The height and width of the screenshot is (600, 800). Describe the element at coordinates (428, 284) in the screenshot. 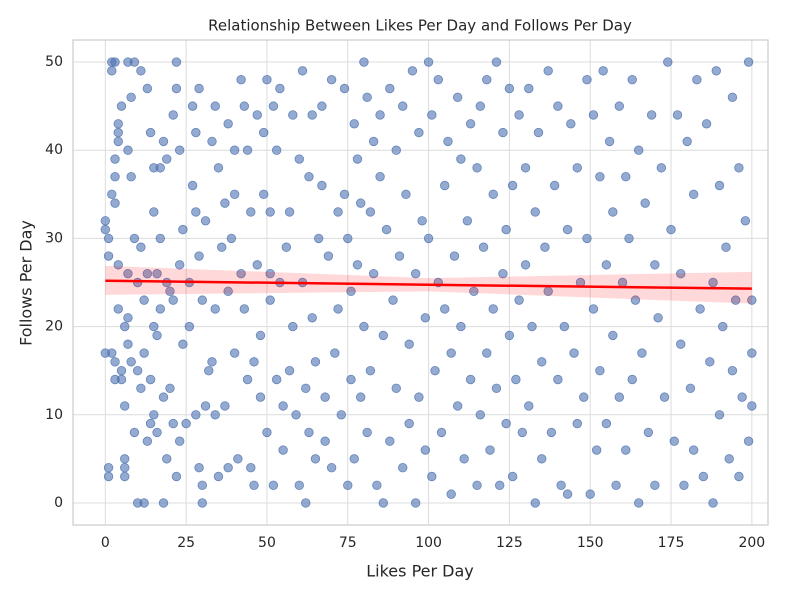

I see `regression-line` at that location.